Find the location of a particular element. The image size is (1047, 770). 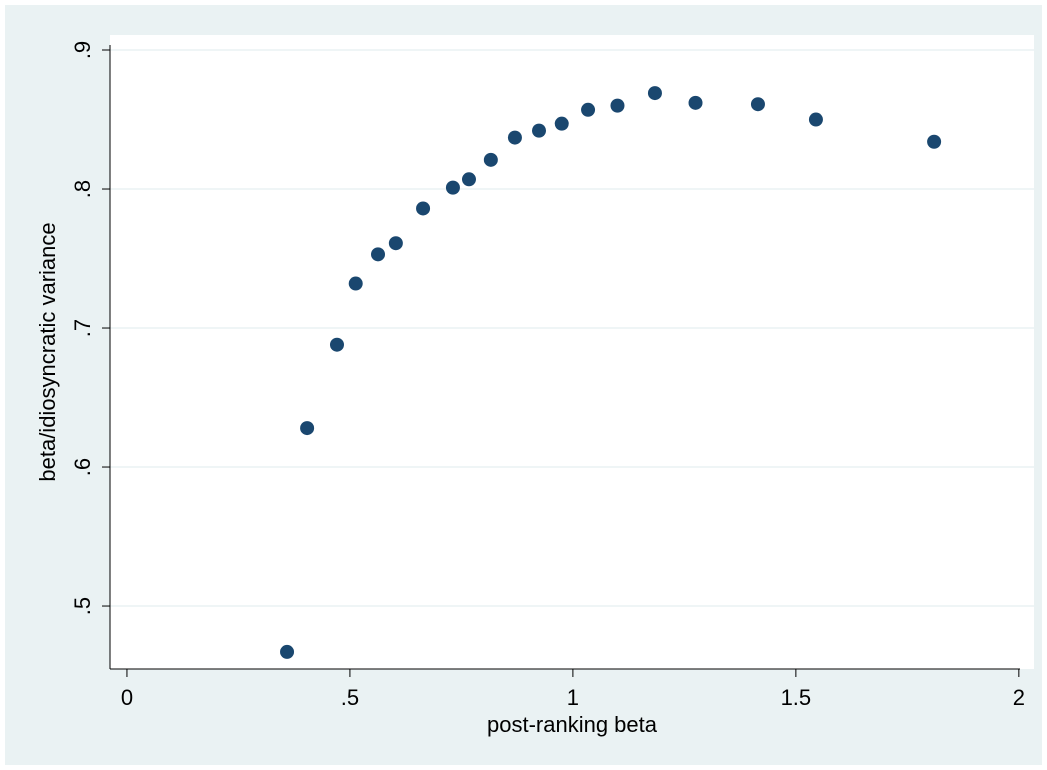

x-tick-label: .5 is located at coordinates (350, 697).